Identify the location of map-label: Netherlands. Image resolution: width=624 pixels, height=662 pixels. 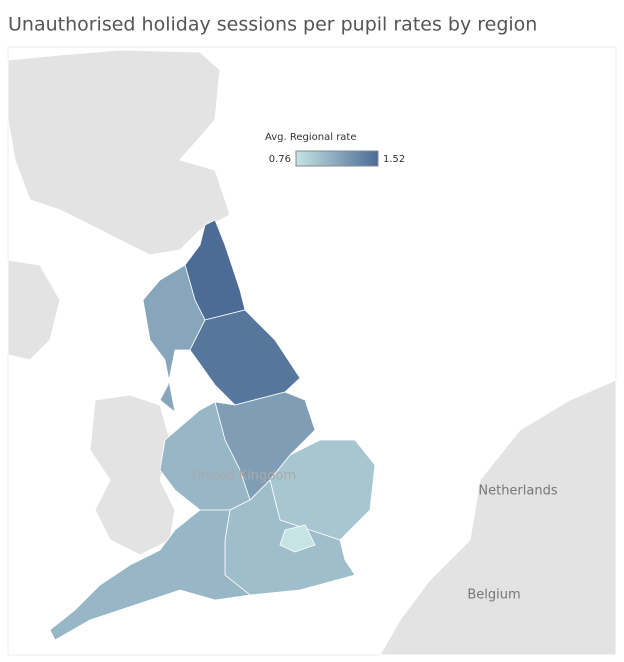
(517, 491).